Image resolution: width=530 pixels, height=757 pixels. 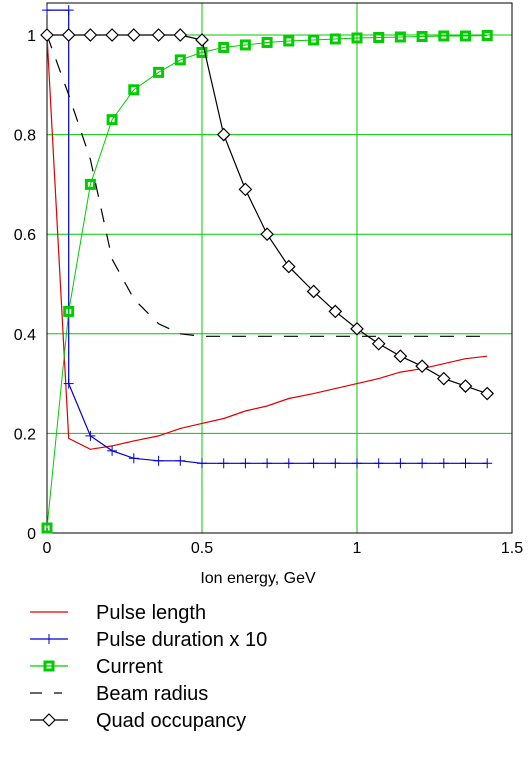 I want to click on legend-label: Pulse length, so click(x=151, y=613).